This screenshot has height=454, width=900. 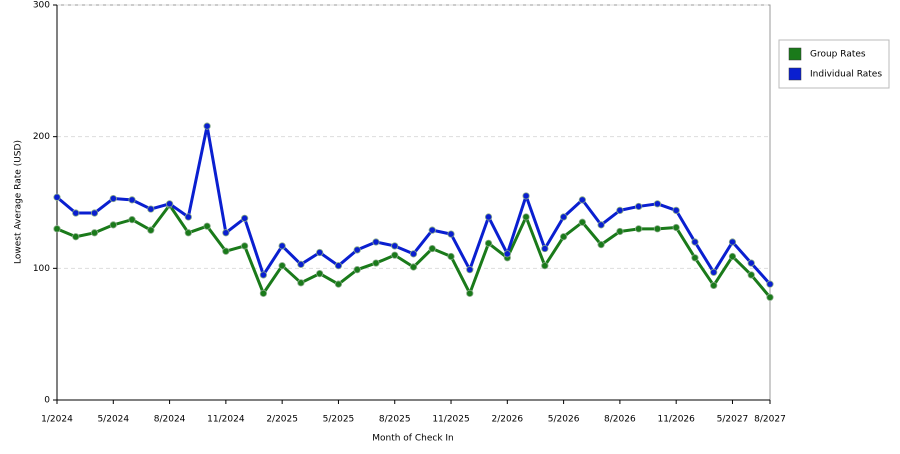 I want to click on x-tick-label: 5/2026, so click(x=564, y=420).